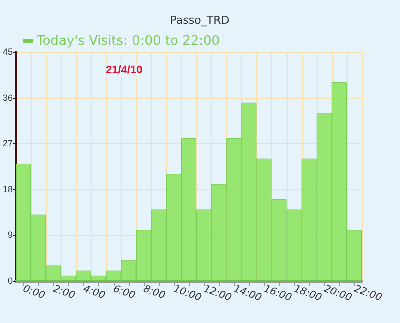 The image size is (400, 323). I want to click on x-tick-label: 22:00, so click(368, 294).